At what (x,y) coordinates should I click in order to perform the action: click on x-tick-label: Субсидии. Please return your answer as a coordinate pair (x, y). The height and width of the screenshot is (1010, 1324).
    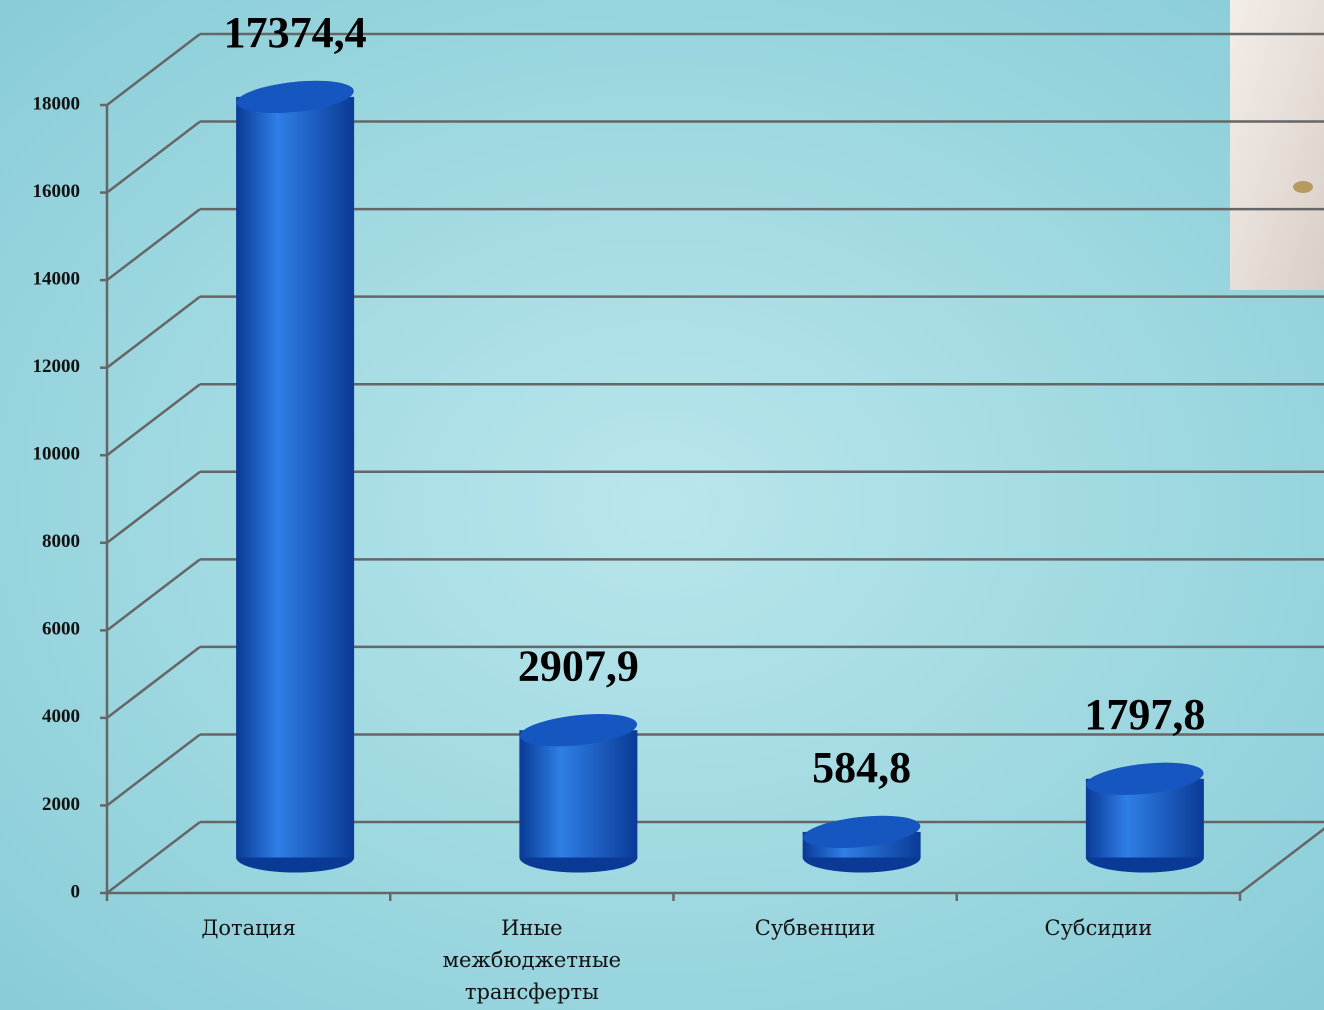
    Looking at the image, I should click on (1098, 928).